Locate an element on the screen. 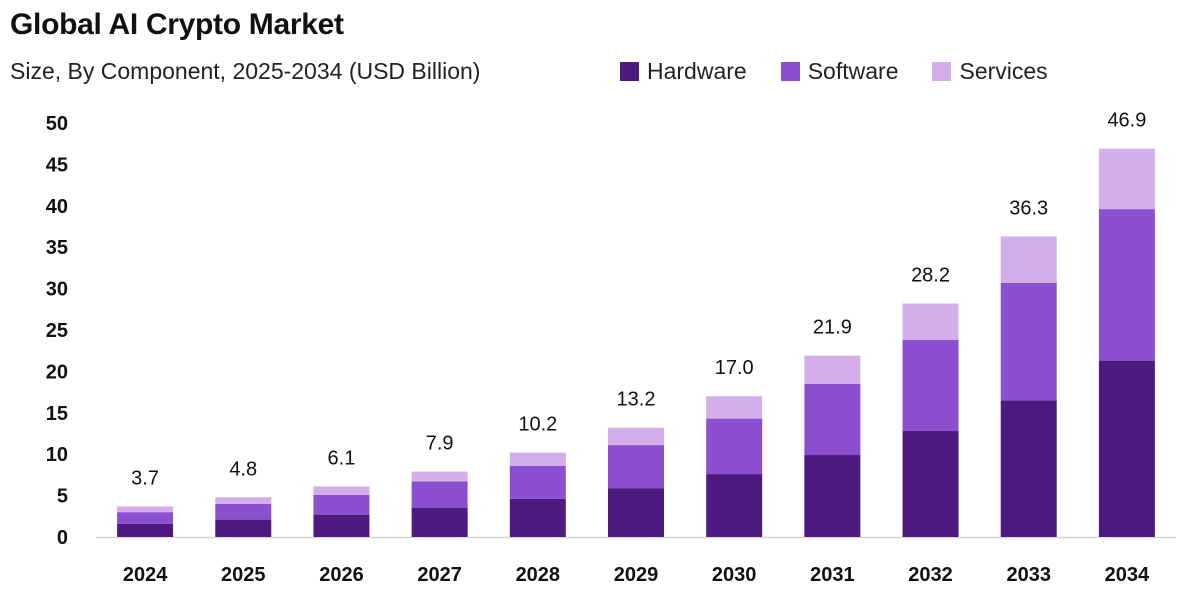  bar-segment-software-2029 is located at coordinates (636, 467).